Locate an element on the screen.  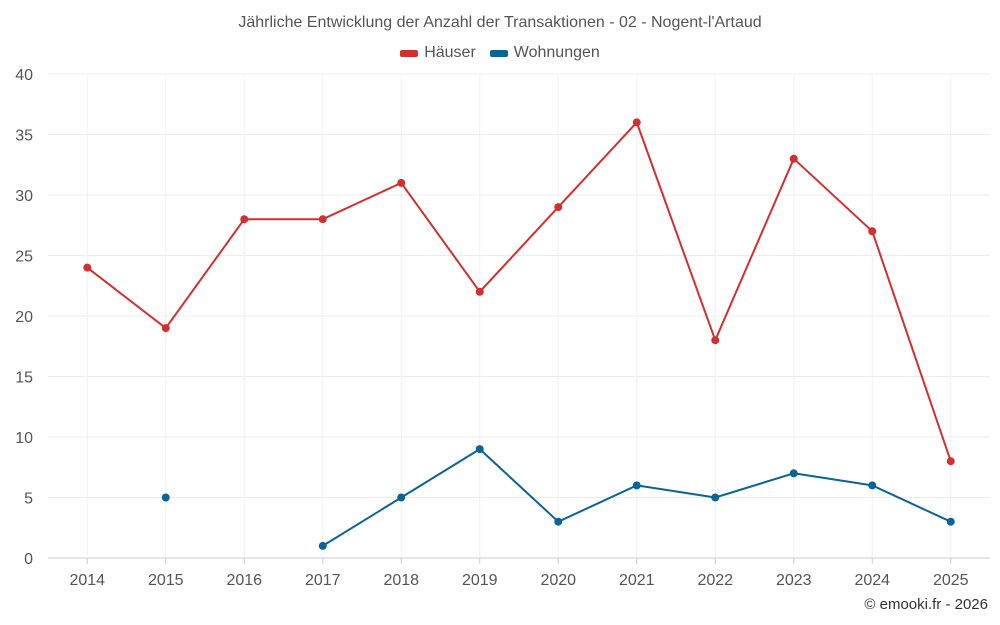
y-tick-label-5: 5 is located at coordinates (28, 499).